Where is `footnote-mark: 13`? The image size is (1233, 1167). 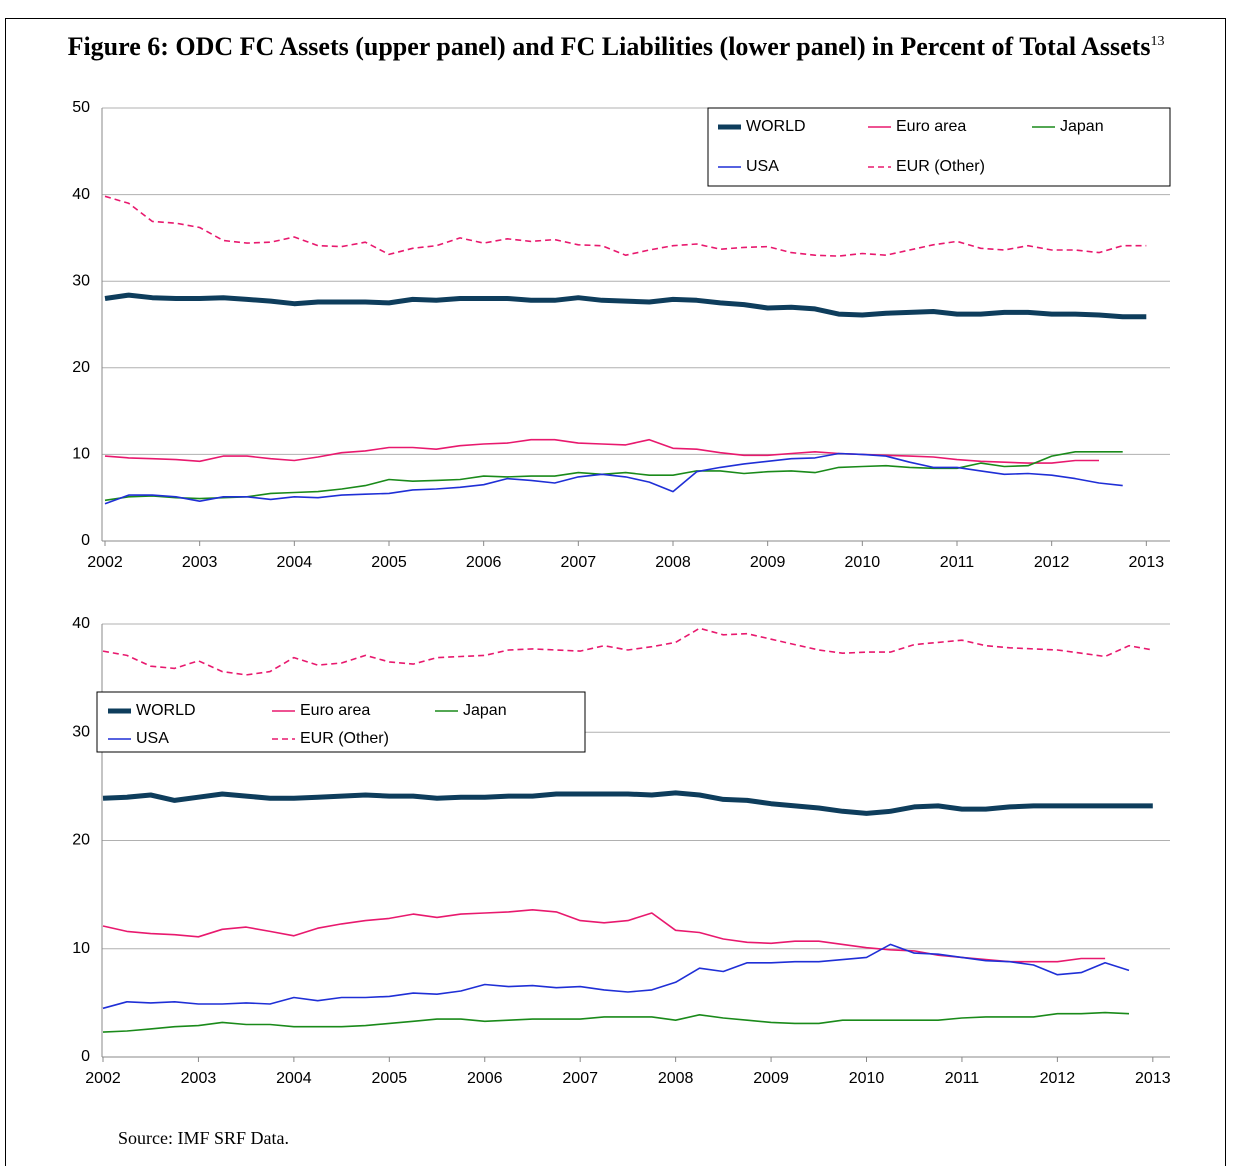
footnote-mark: 13 is located at coordinates (1157, 41).